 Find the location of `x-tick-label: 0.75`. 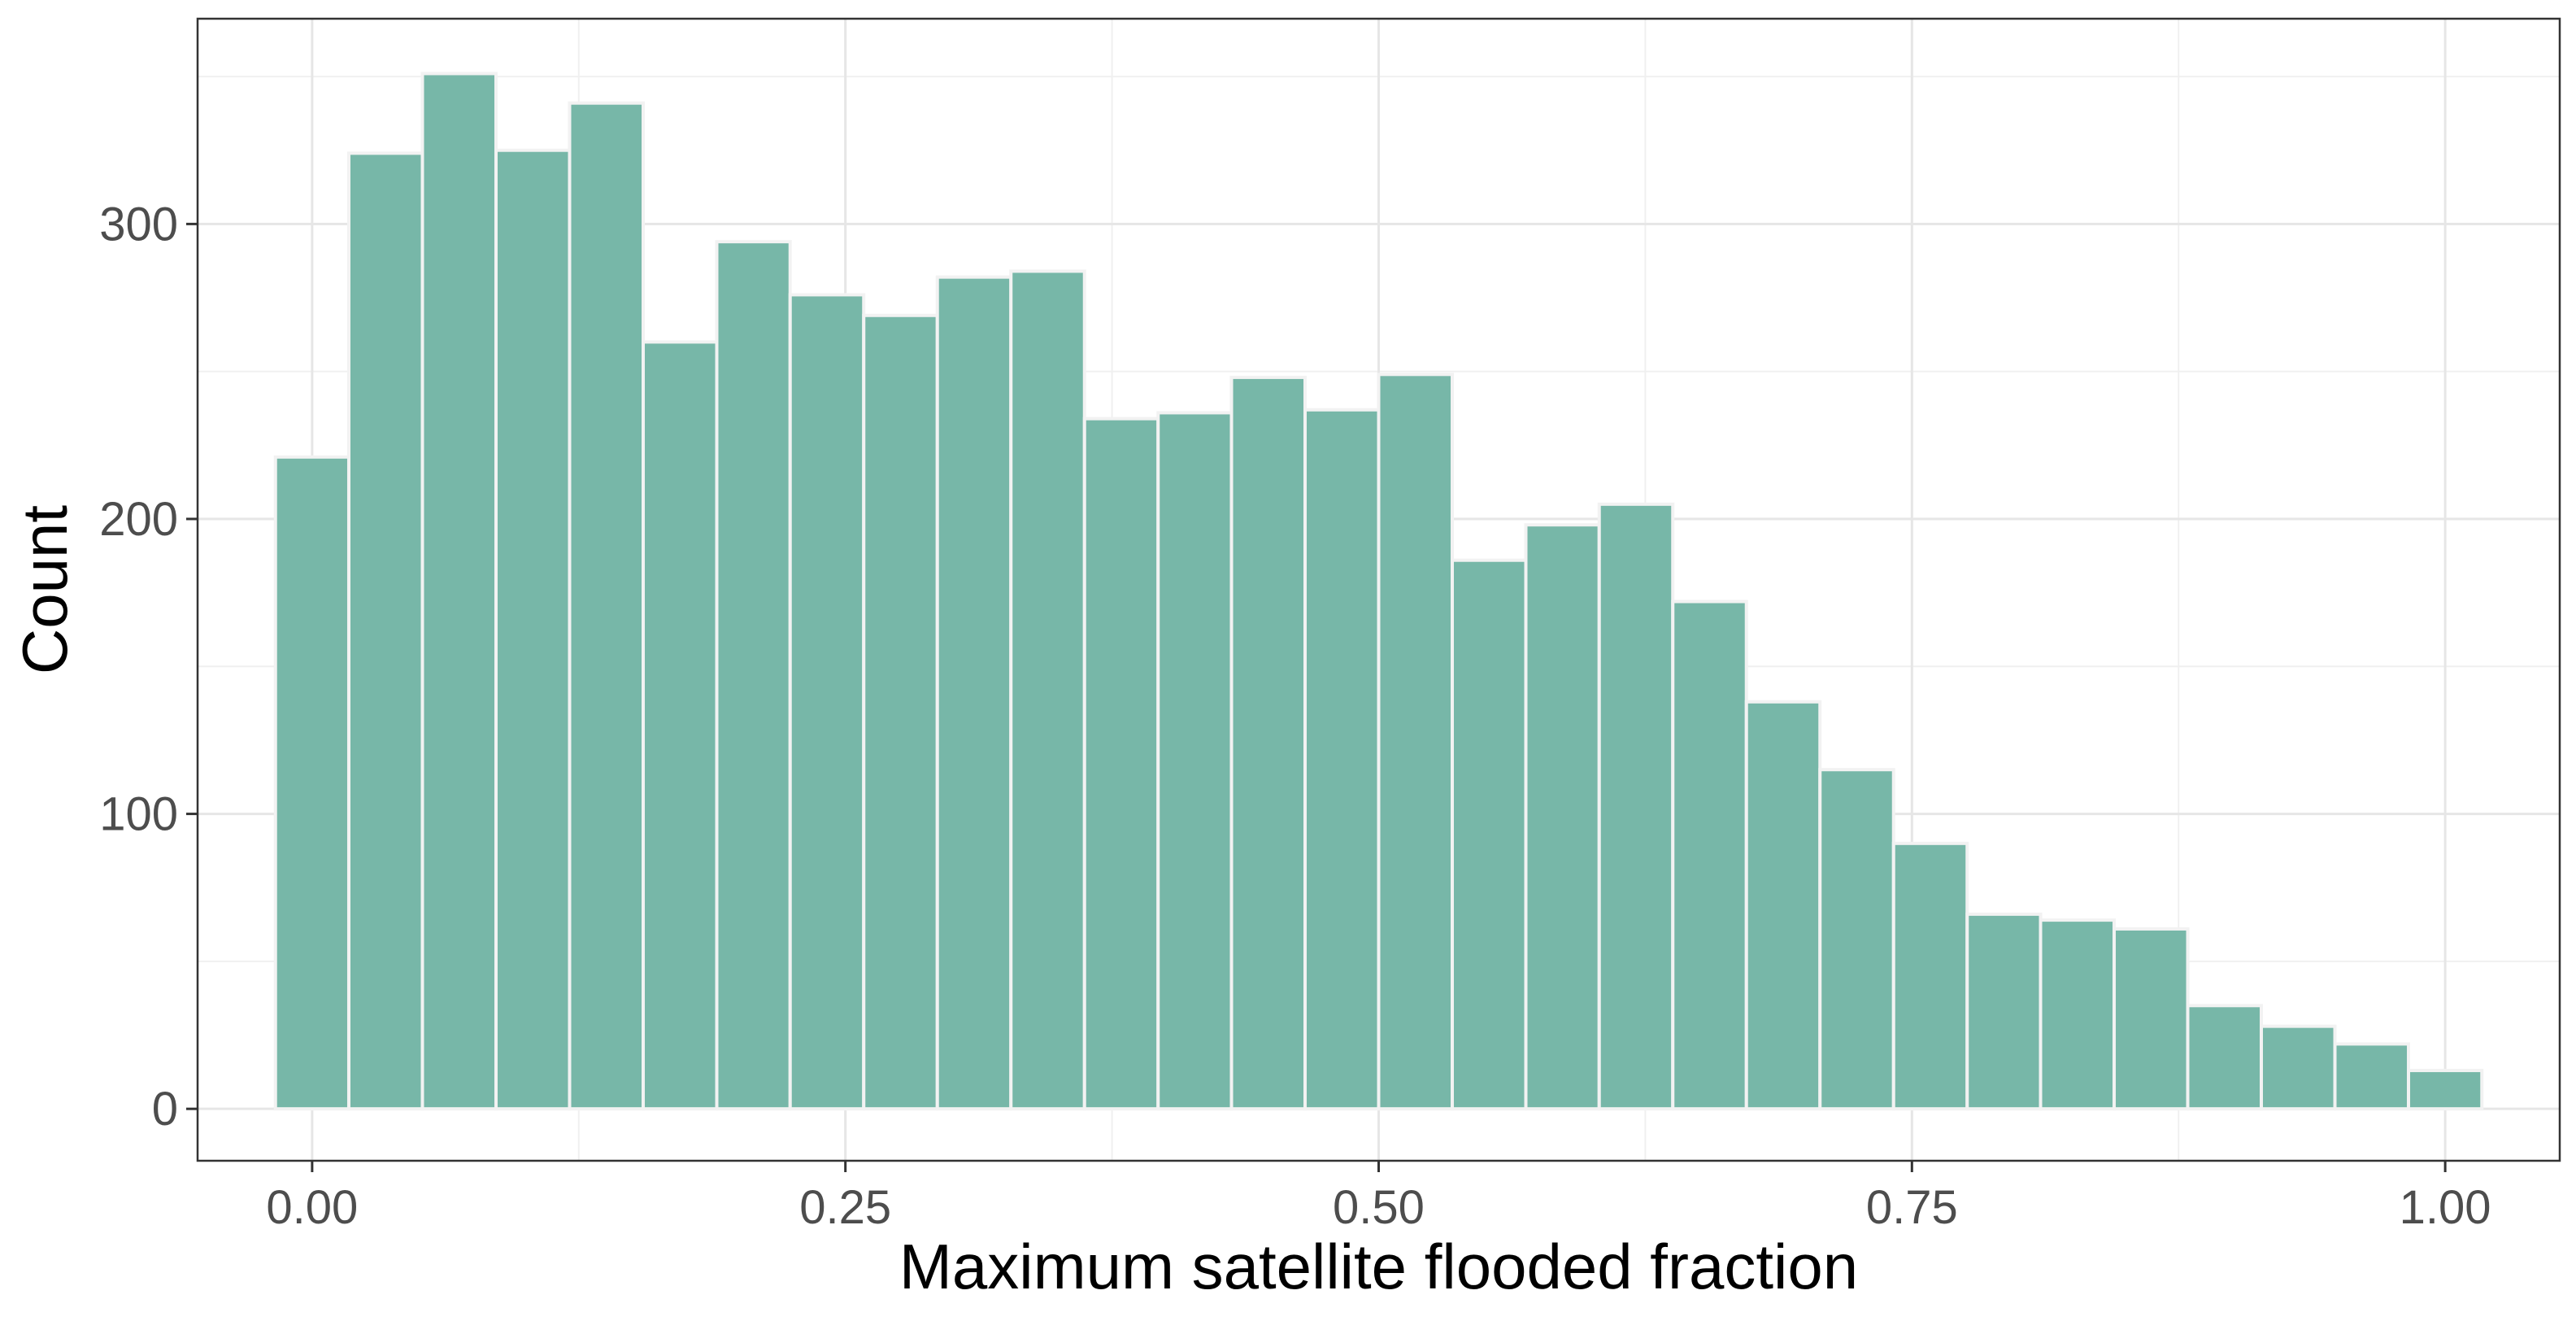

x-tick-label: 0.75 is located at coordinates (1912, 1207).